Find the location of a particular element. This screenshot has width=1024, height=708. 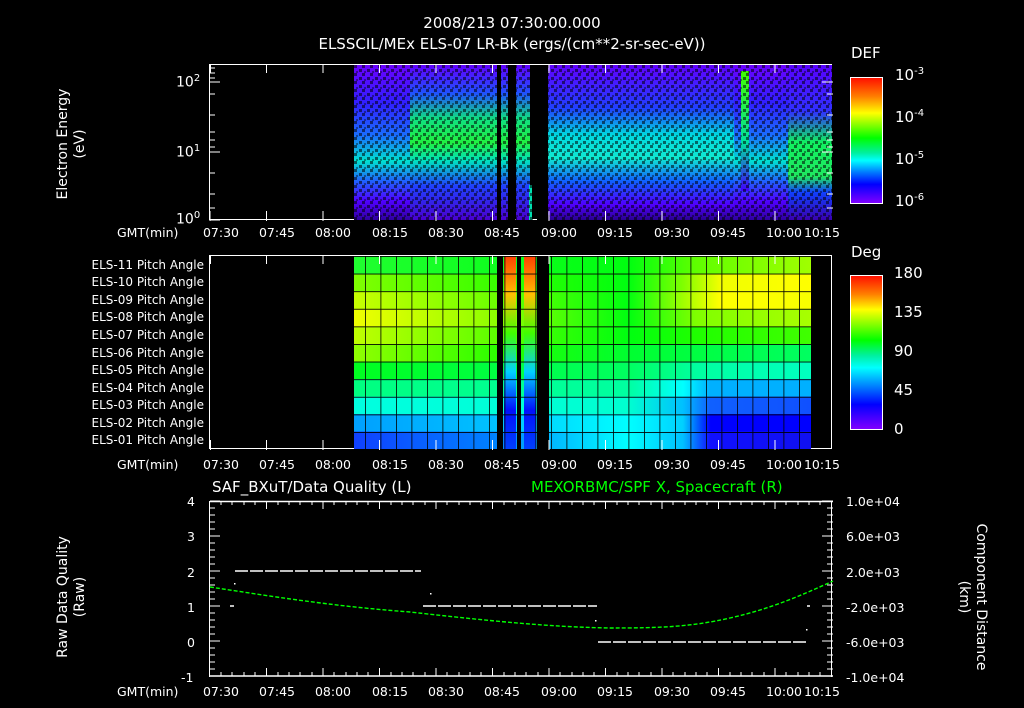

ytick-right: 1.0e+04 is located at coordinates (873, 501).